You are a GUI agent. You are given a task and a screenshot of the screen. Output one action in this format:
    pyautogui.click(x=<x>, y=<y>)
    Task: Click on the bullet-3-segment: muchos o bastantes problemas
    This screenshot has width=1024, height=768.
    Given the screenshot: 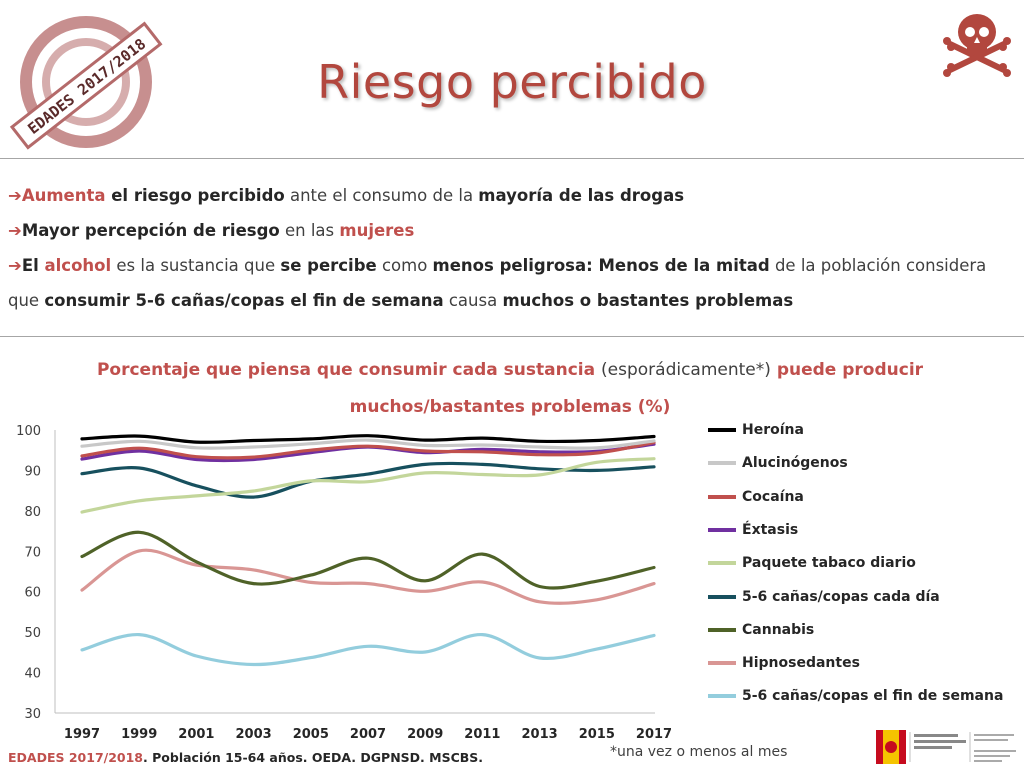 What is the action you would take?
    pyautogui.click(x=648, y=300)
    